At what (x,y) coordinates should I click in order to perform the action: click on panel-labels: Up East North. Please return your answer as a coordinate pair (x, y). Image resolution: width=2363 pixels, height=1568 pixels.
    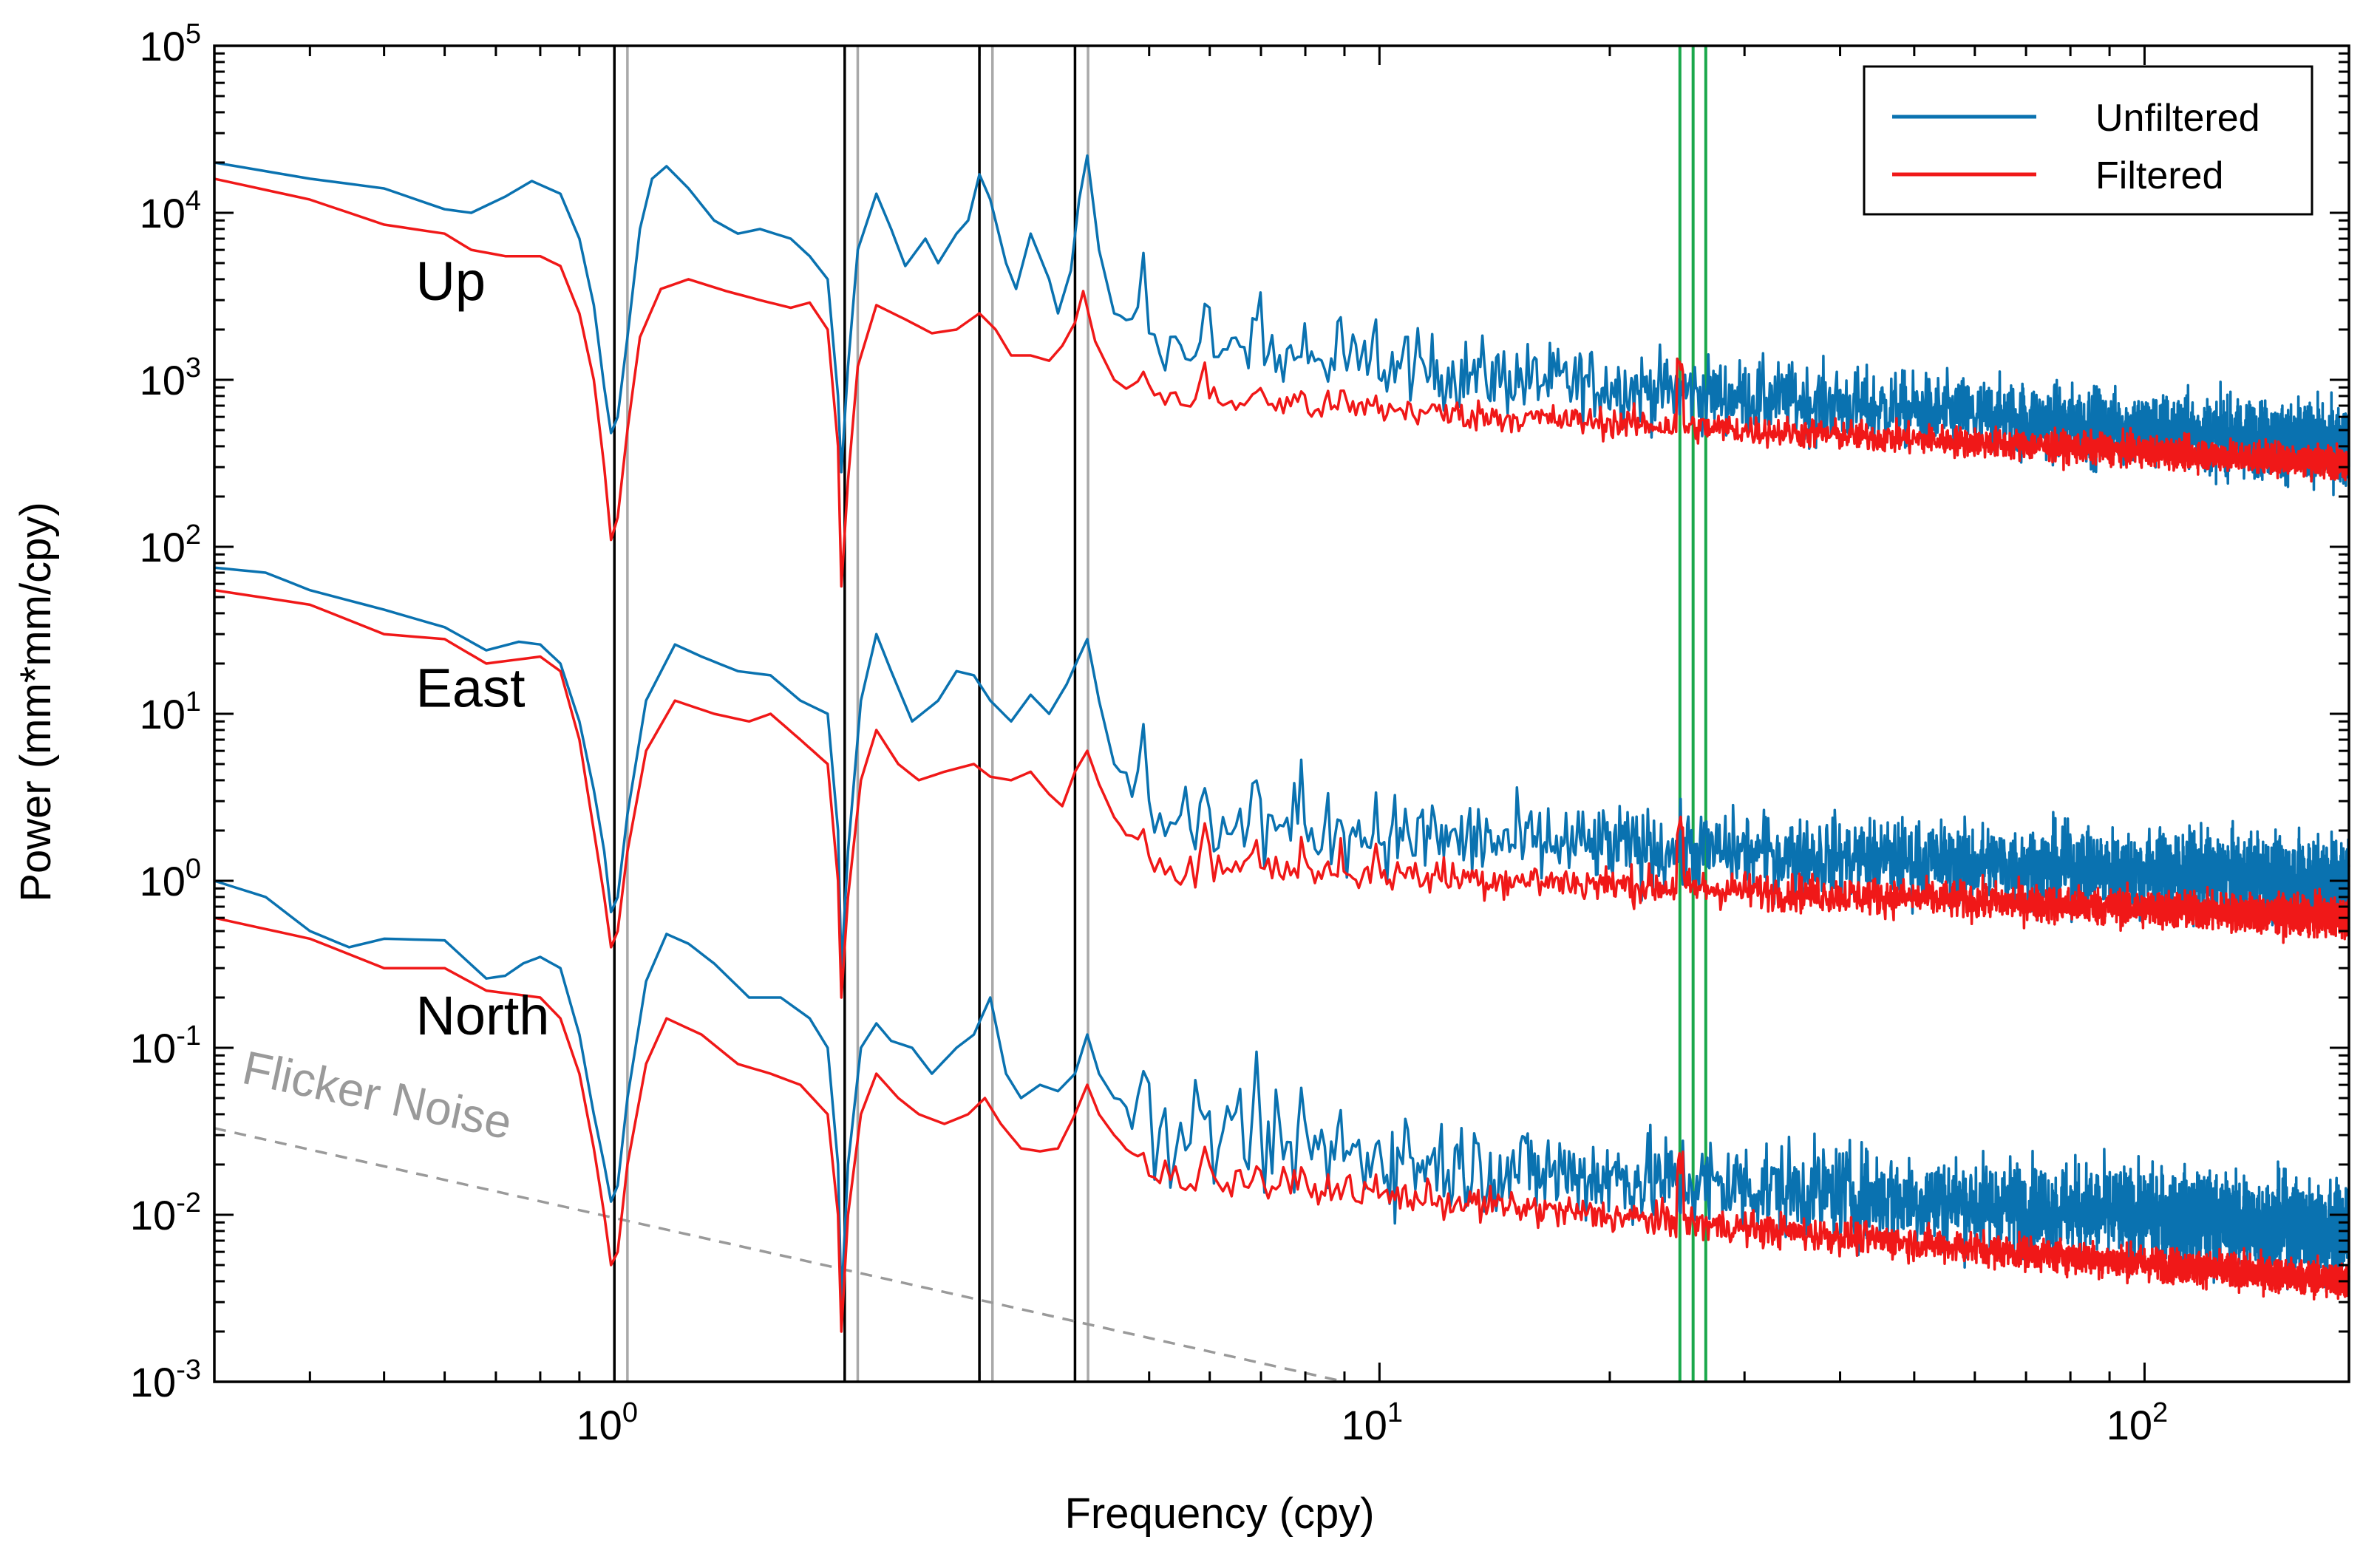
    Looking at the image, I should click on (482, 648).